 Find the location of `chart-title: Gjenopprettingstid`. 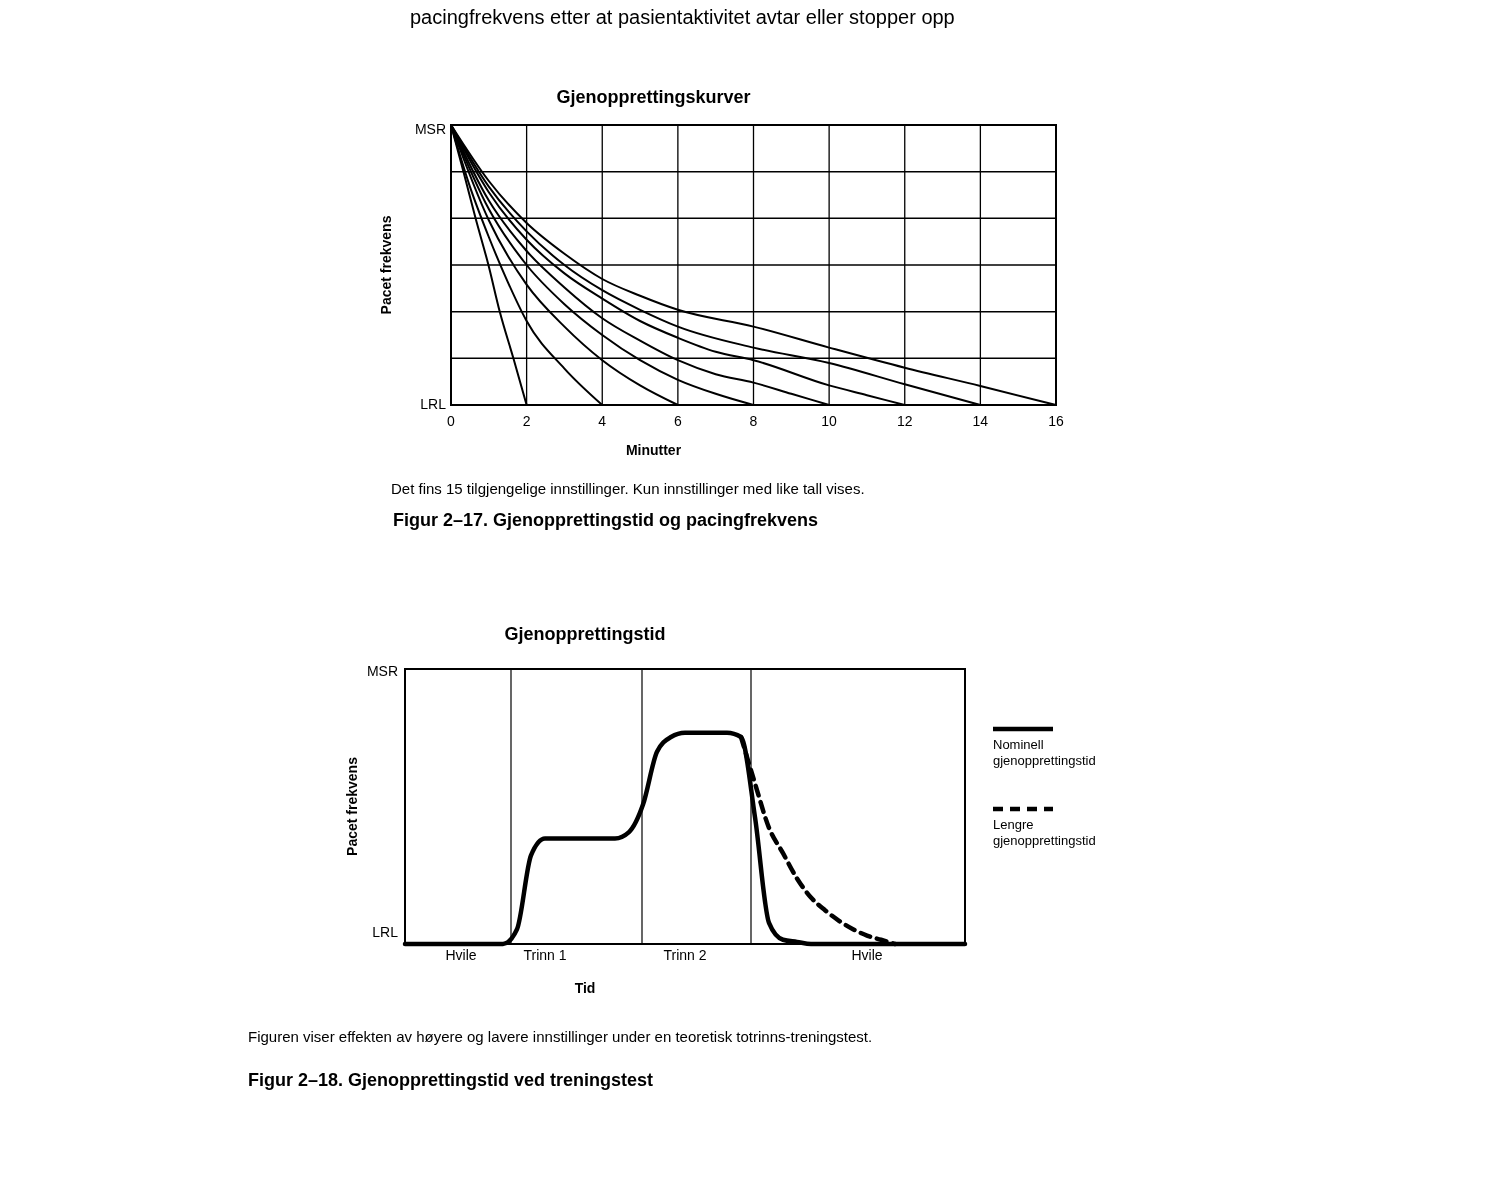

chart-title: Gjenopprettingstid is located at coordinates (585, 634).